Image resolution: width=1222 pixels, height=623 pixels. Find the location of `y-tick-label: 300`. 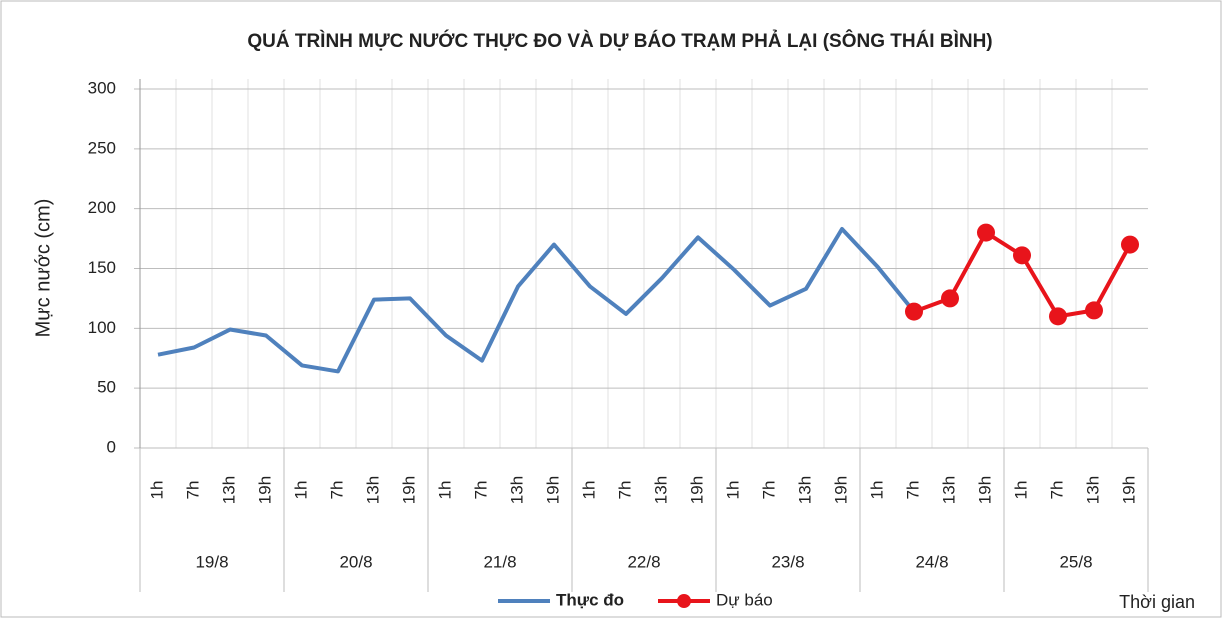

y-tick-label: 300 is located at coordinates (102, 87).